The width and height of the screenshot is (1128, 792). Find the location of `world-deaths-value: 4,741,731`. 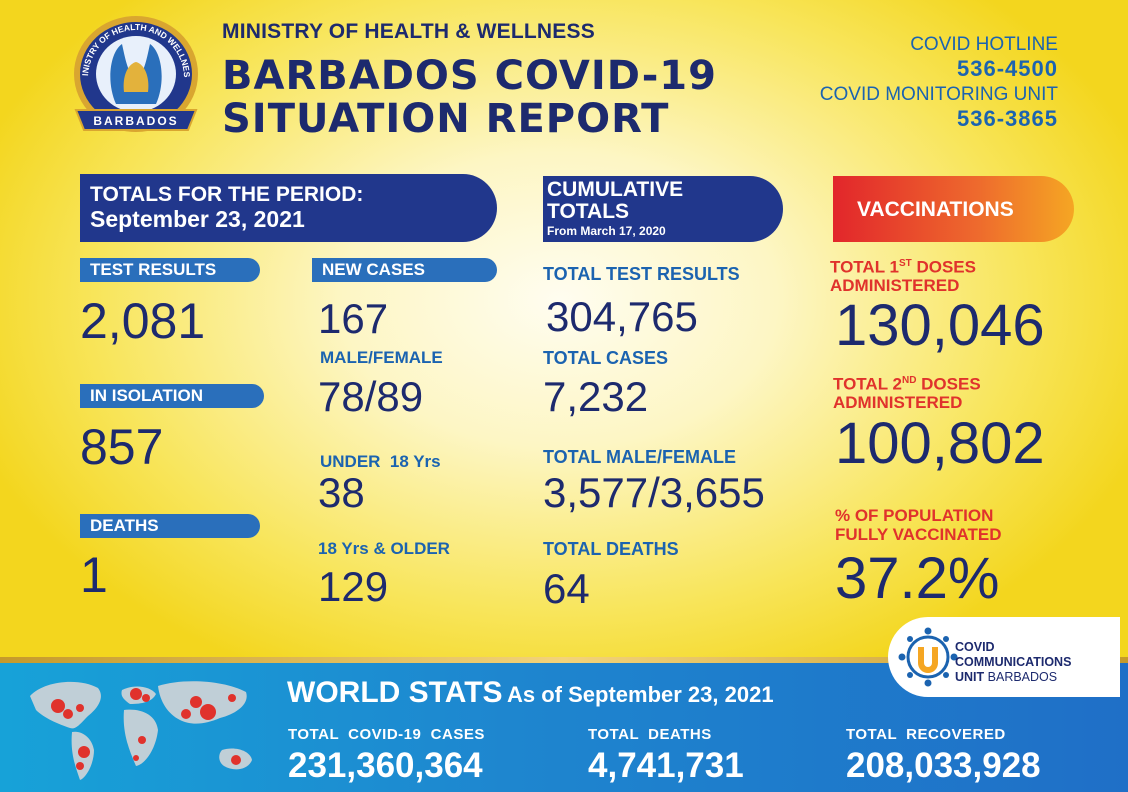

world-deaths-value: 4,741,731 is located at coordinates (666, 765).